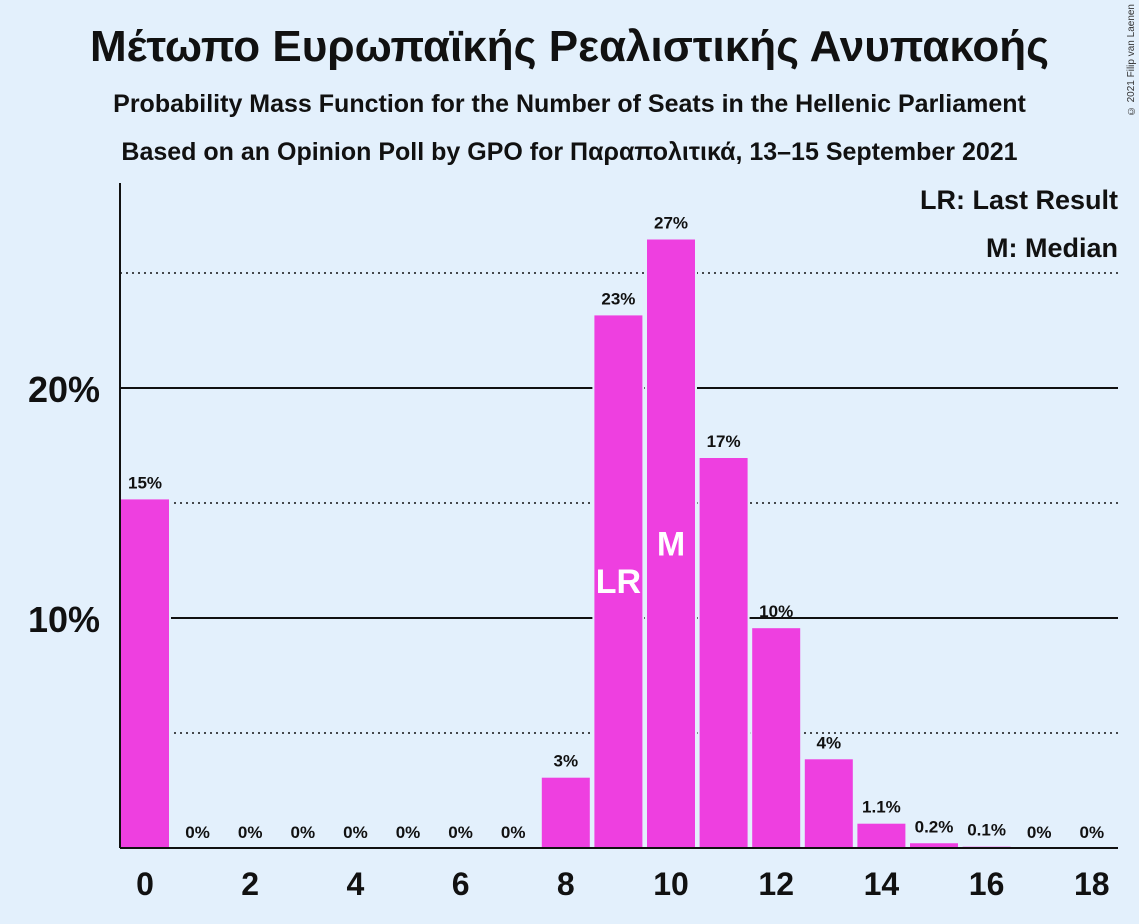 The width and height of the screenshot is (1139, 924). Describe the element at coordinates (881, 807) in the screenshot. I see `value-label-14: 1.1%` at that location.